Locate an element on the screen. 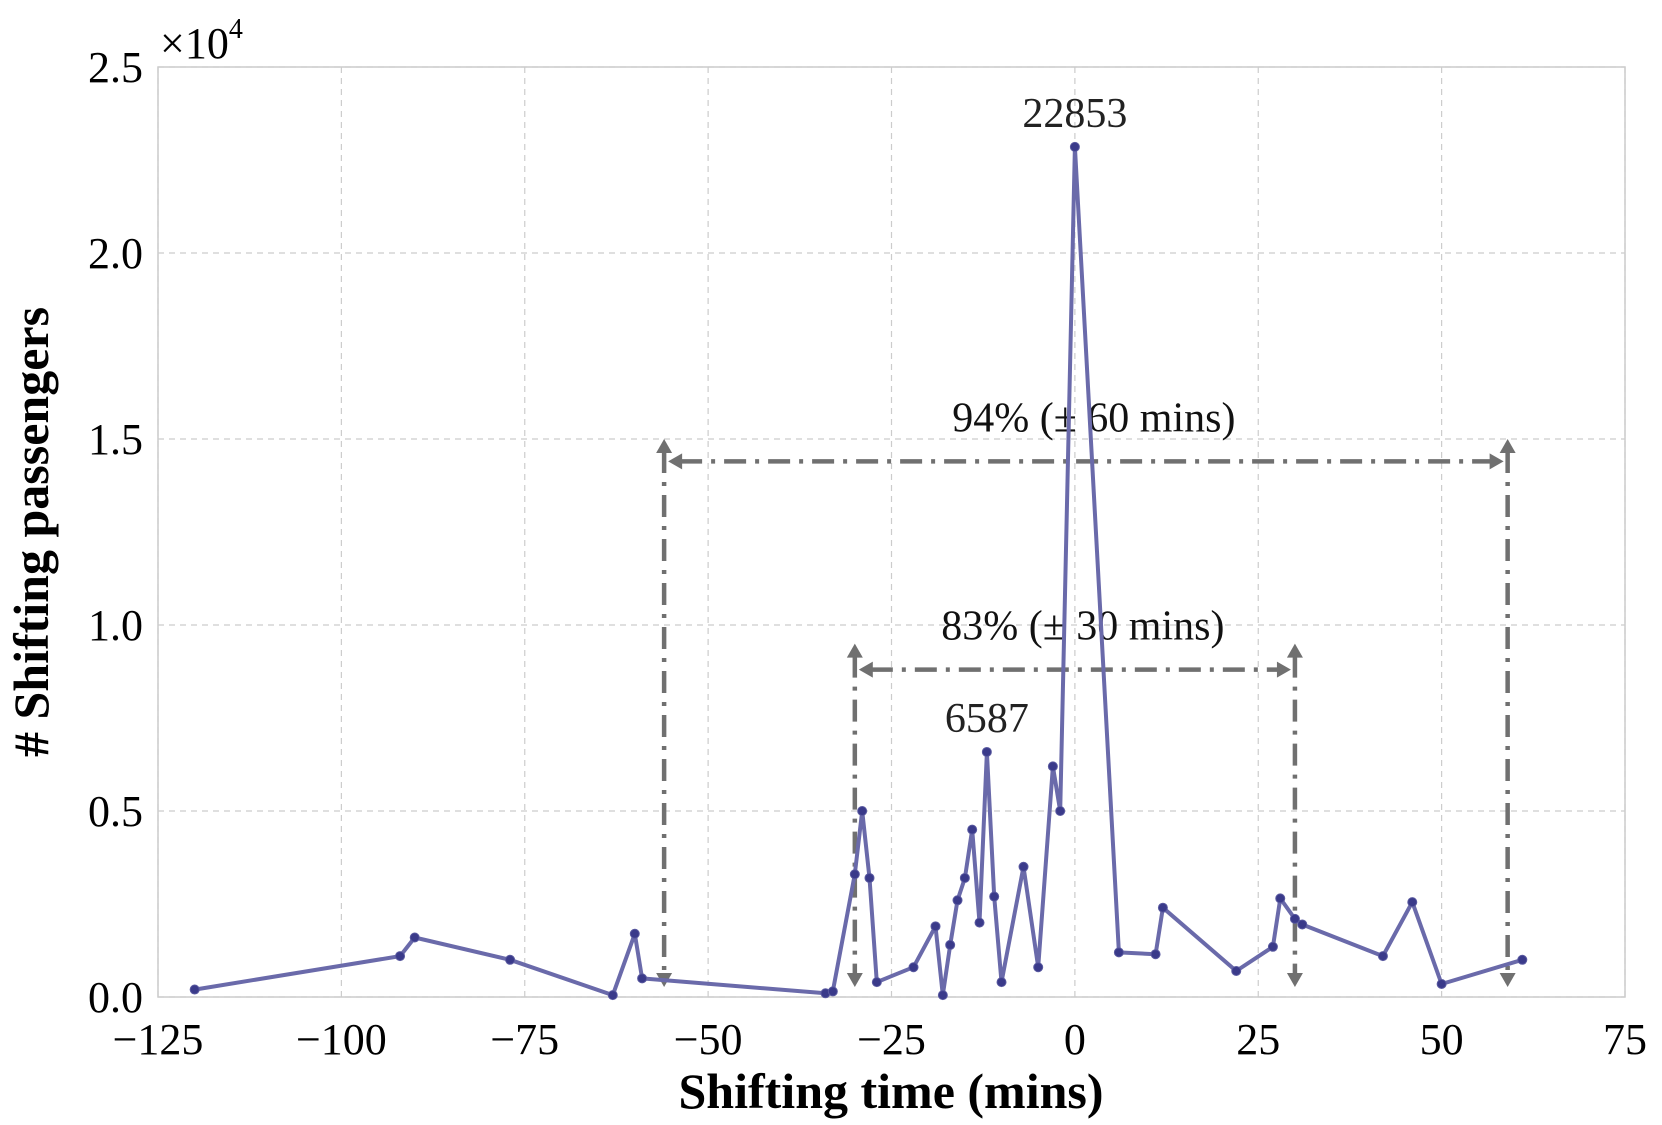  y-tick-label: 2.0 is located at coordinates (115, 253).